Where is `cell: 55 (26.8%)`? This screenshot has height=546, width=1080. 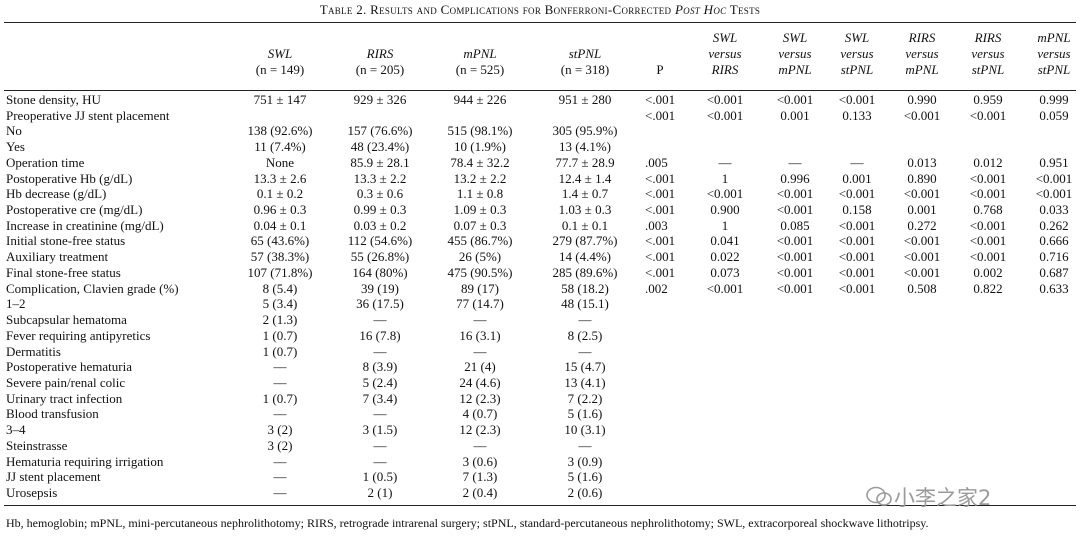
cell: 55 (26.8%) is located at coordinates (380, 257).